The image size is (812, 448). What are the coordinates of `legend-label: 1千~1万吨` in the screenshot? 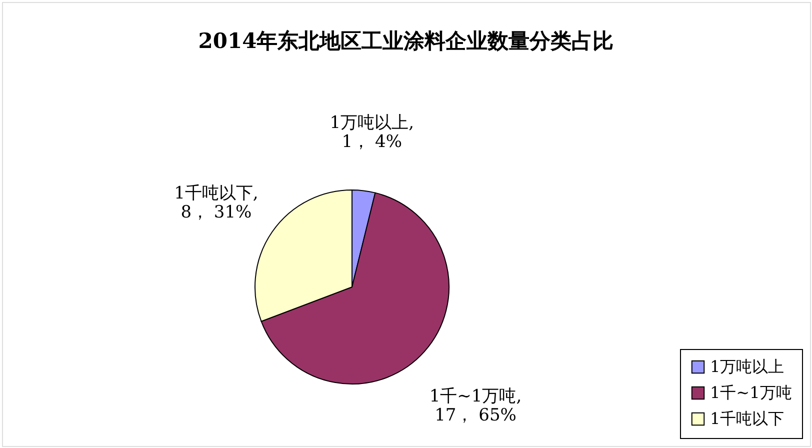 It's located at (751, 392).